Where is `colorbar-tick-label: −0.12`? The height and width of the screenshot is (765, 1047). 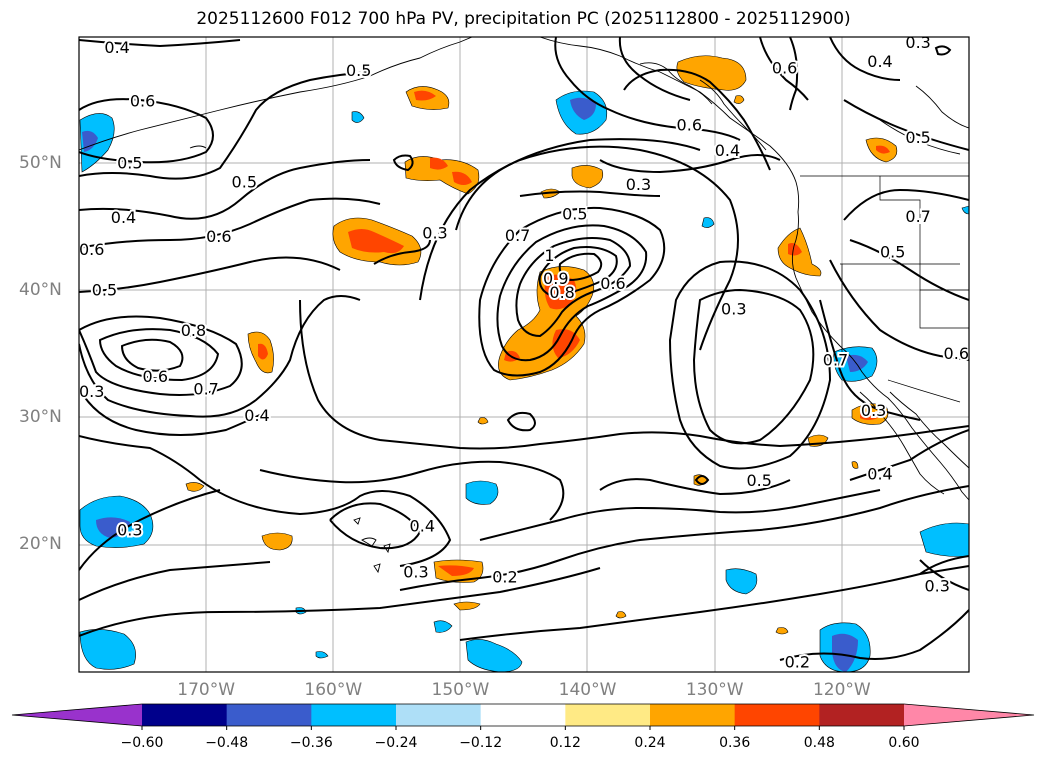
colorbar-tick-label: −0.12 is located at coordinates (481, 743).